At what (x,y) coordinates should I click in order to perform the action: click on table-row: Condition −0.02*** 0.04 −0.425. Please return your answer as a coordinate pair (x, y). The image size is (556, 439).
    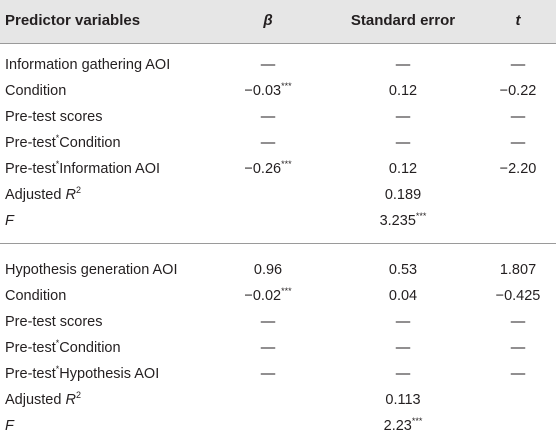
    Looking at the image, I should click on (278, 296).